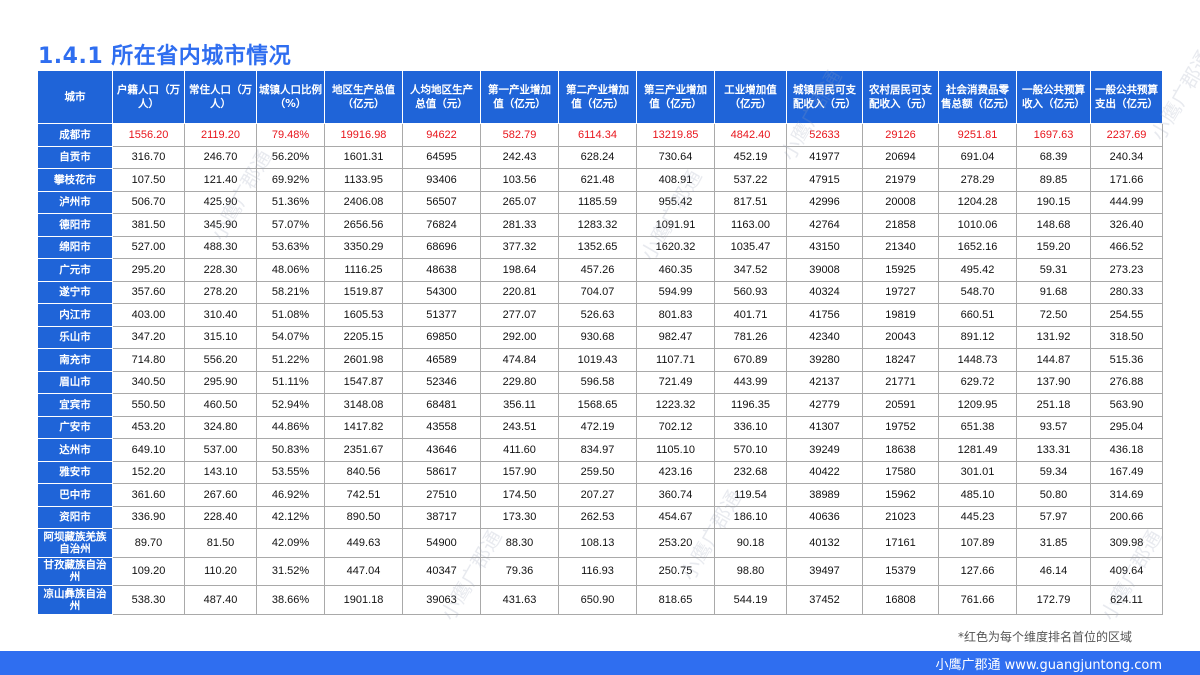 Image resolution: width=1200 pixels, height=675 pixels. Describe the element at coordinates (1044, 637) in the screenshot. I see `footnote: *红色为每个维度排名首位的区域` at that location.